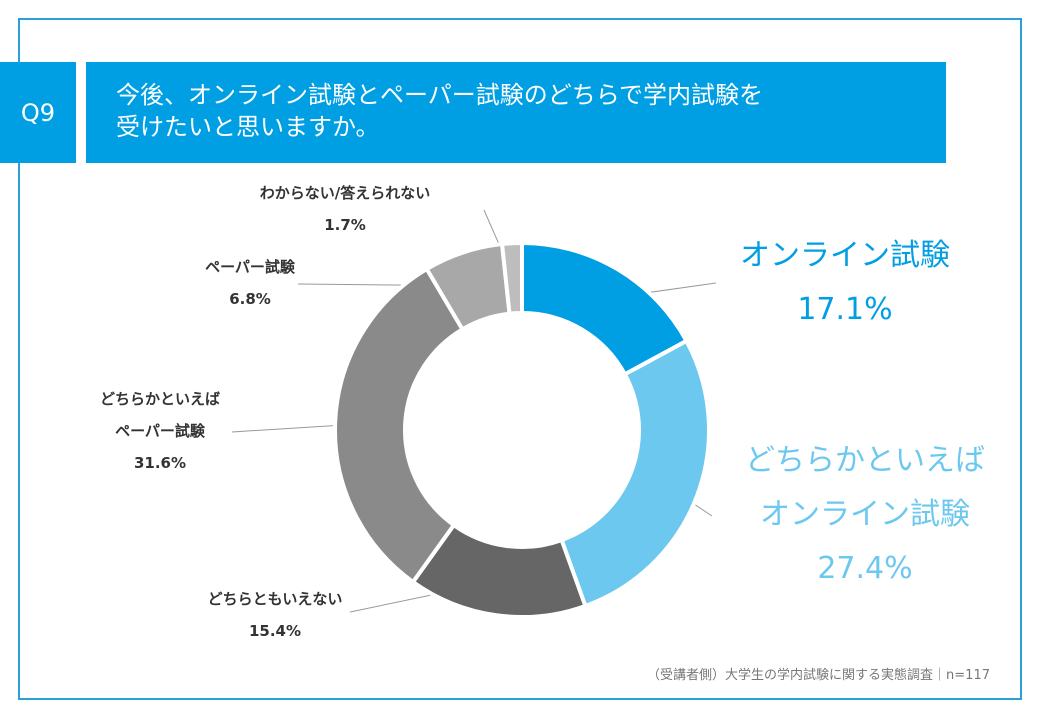  What do you see at coordinates (250, 283) in the screenshot?
I see `label-paper: ペーパー試験 6.8%` at bounding box center [250, 283].